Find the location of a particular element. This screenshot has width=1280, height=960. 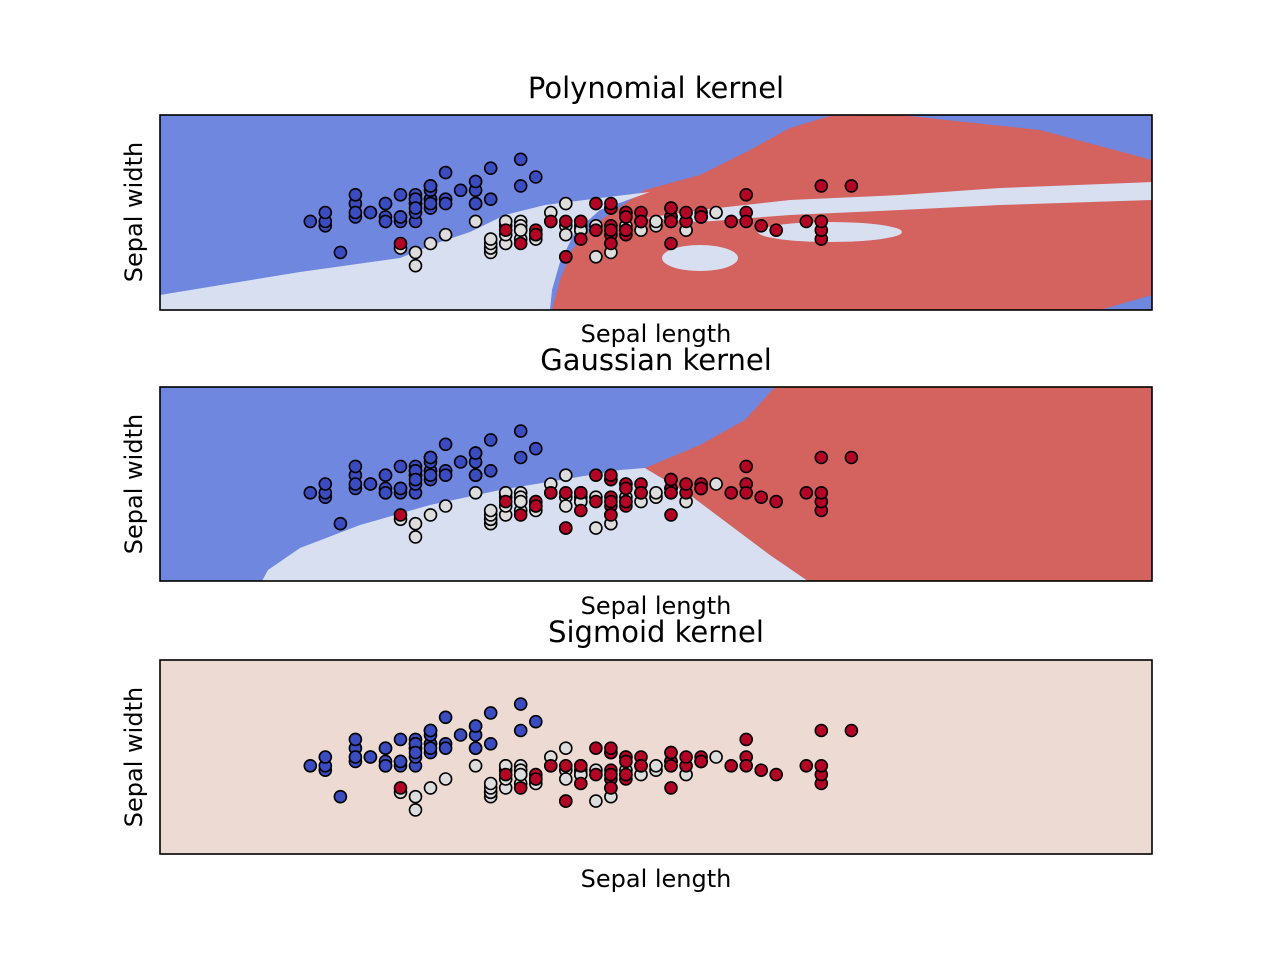

polynomial-region-class-1-island-center is located at coordinates (700, 258).